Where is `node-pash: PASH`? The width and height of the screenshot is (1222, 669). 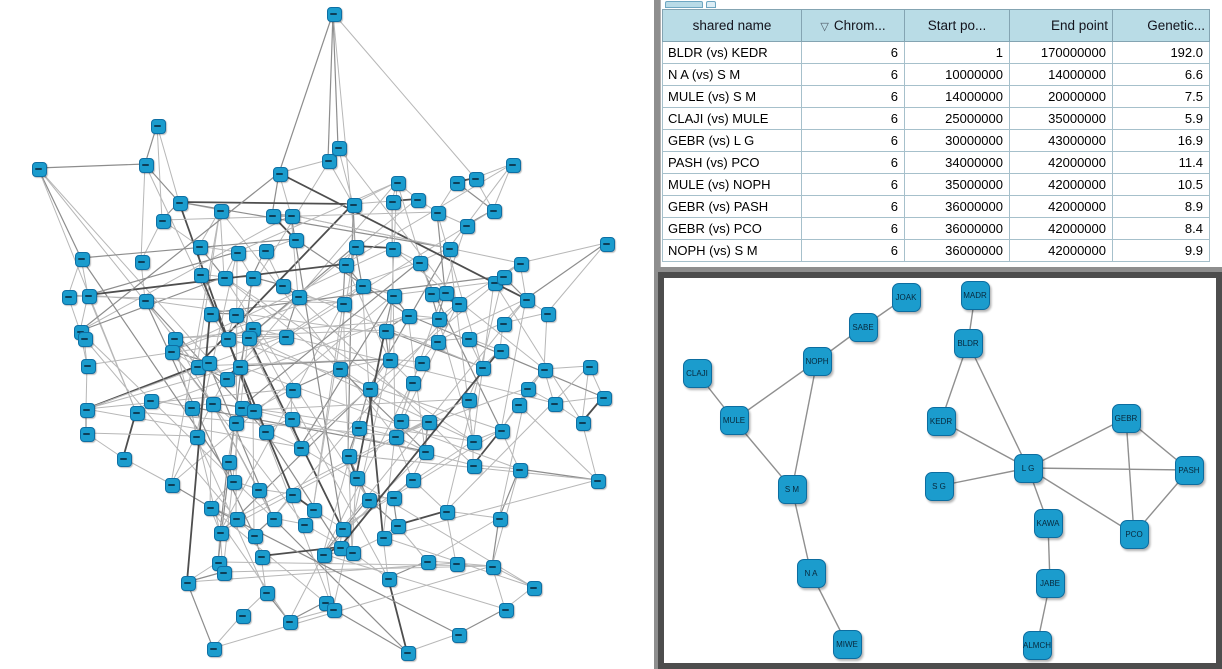 node-pash: PASH is located at coordinates (1189, 470).